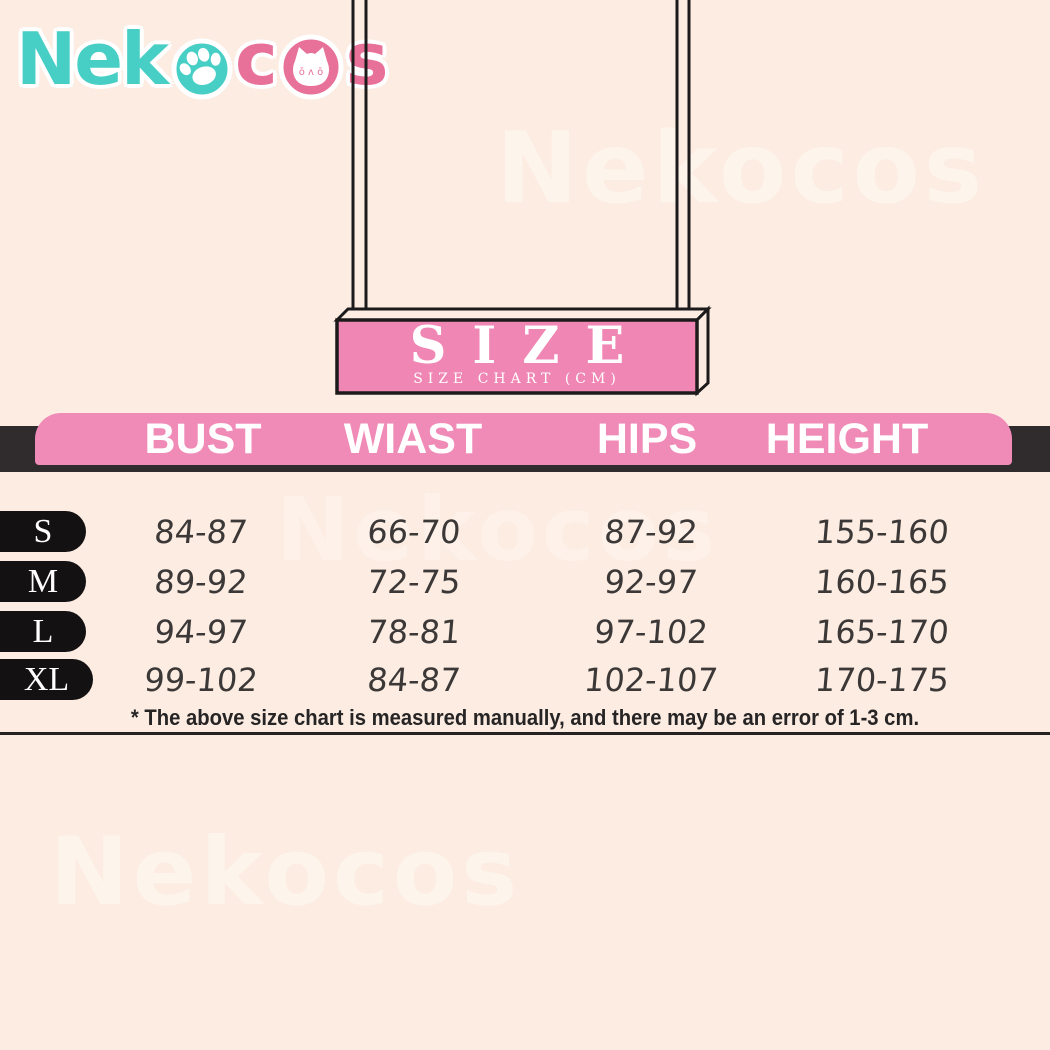 The width and height of the screenshot is (1050, 1050). I want to click on column-header-wiast: WIAST, so click(413, 439).